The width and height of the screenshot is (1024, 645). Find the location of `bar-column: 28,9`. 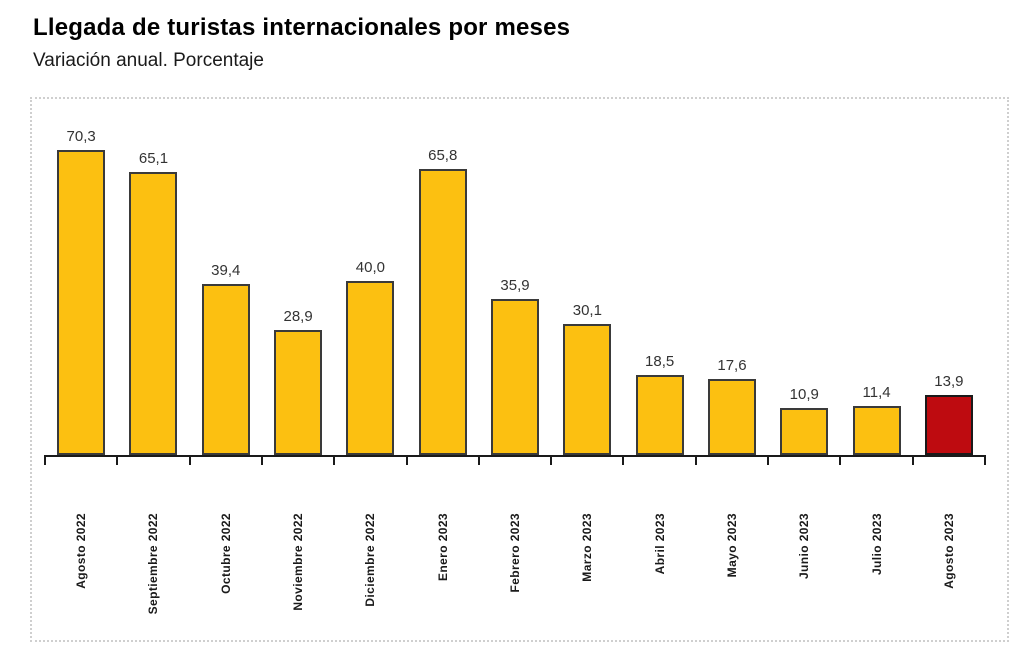

bar-column: 28,9 is located at coordinates (298, 381).